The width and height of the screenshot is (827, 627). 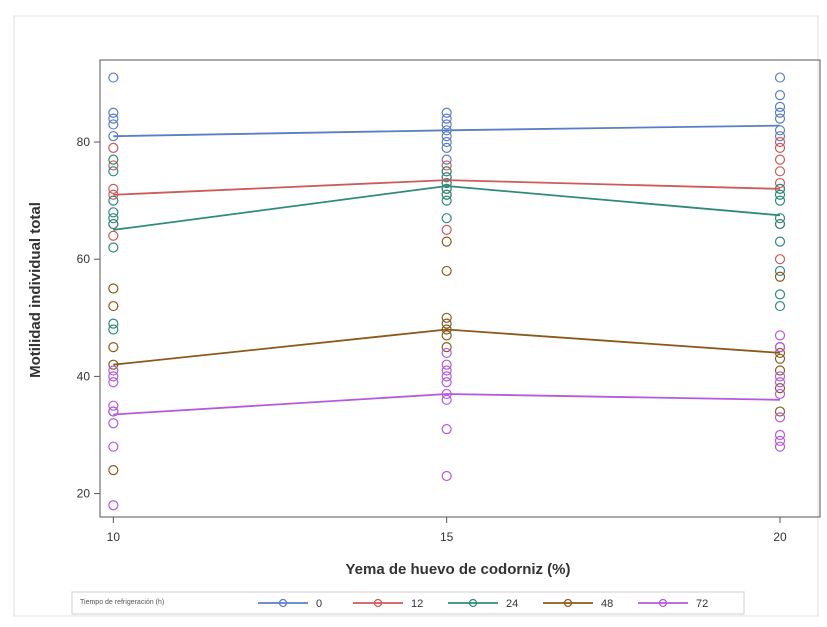 I want to click on legend-label-24: 24, so click(x=512, y=604).